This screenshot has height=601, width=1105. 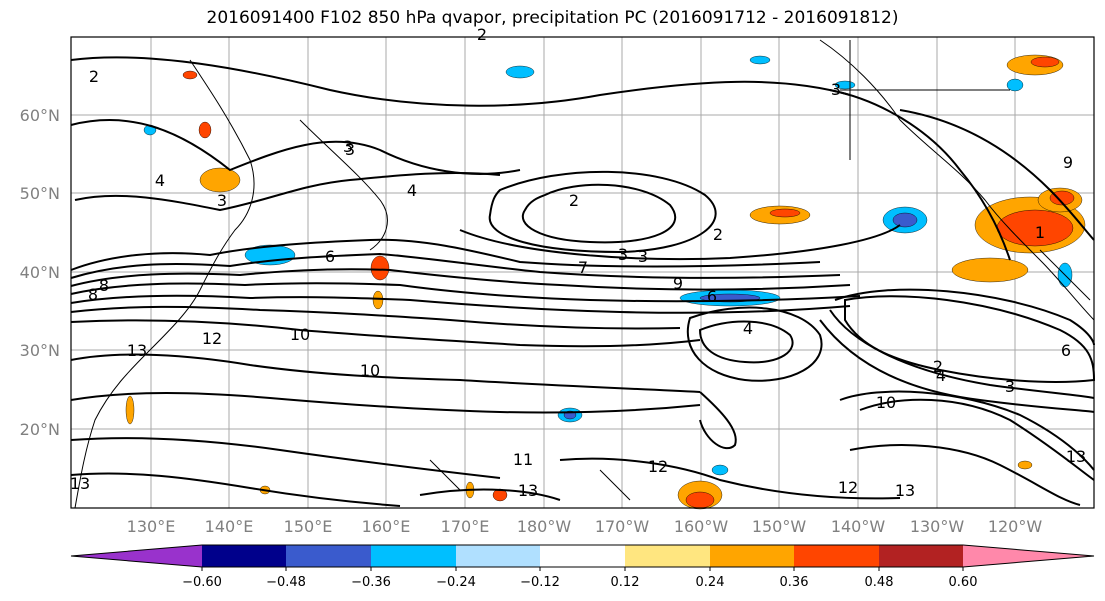 What do you see at coordinates (1068, 162) in the screenshot?
I see `contour-label: 9` at bounding box center [1068, 162].